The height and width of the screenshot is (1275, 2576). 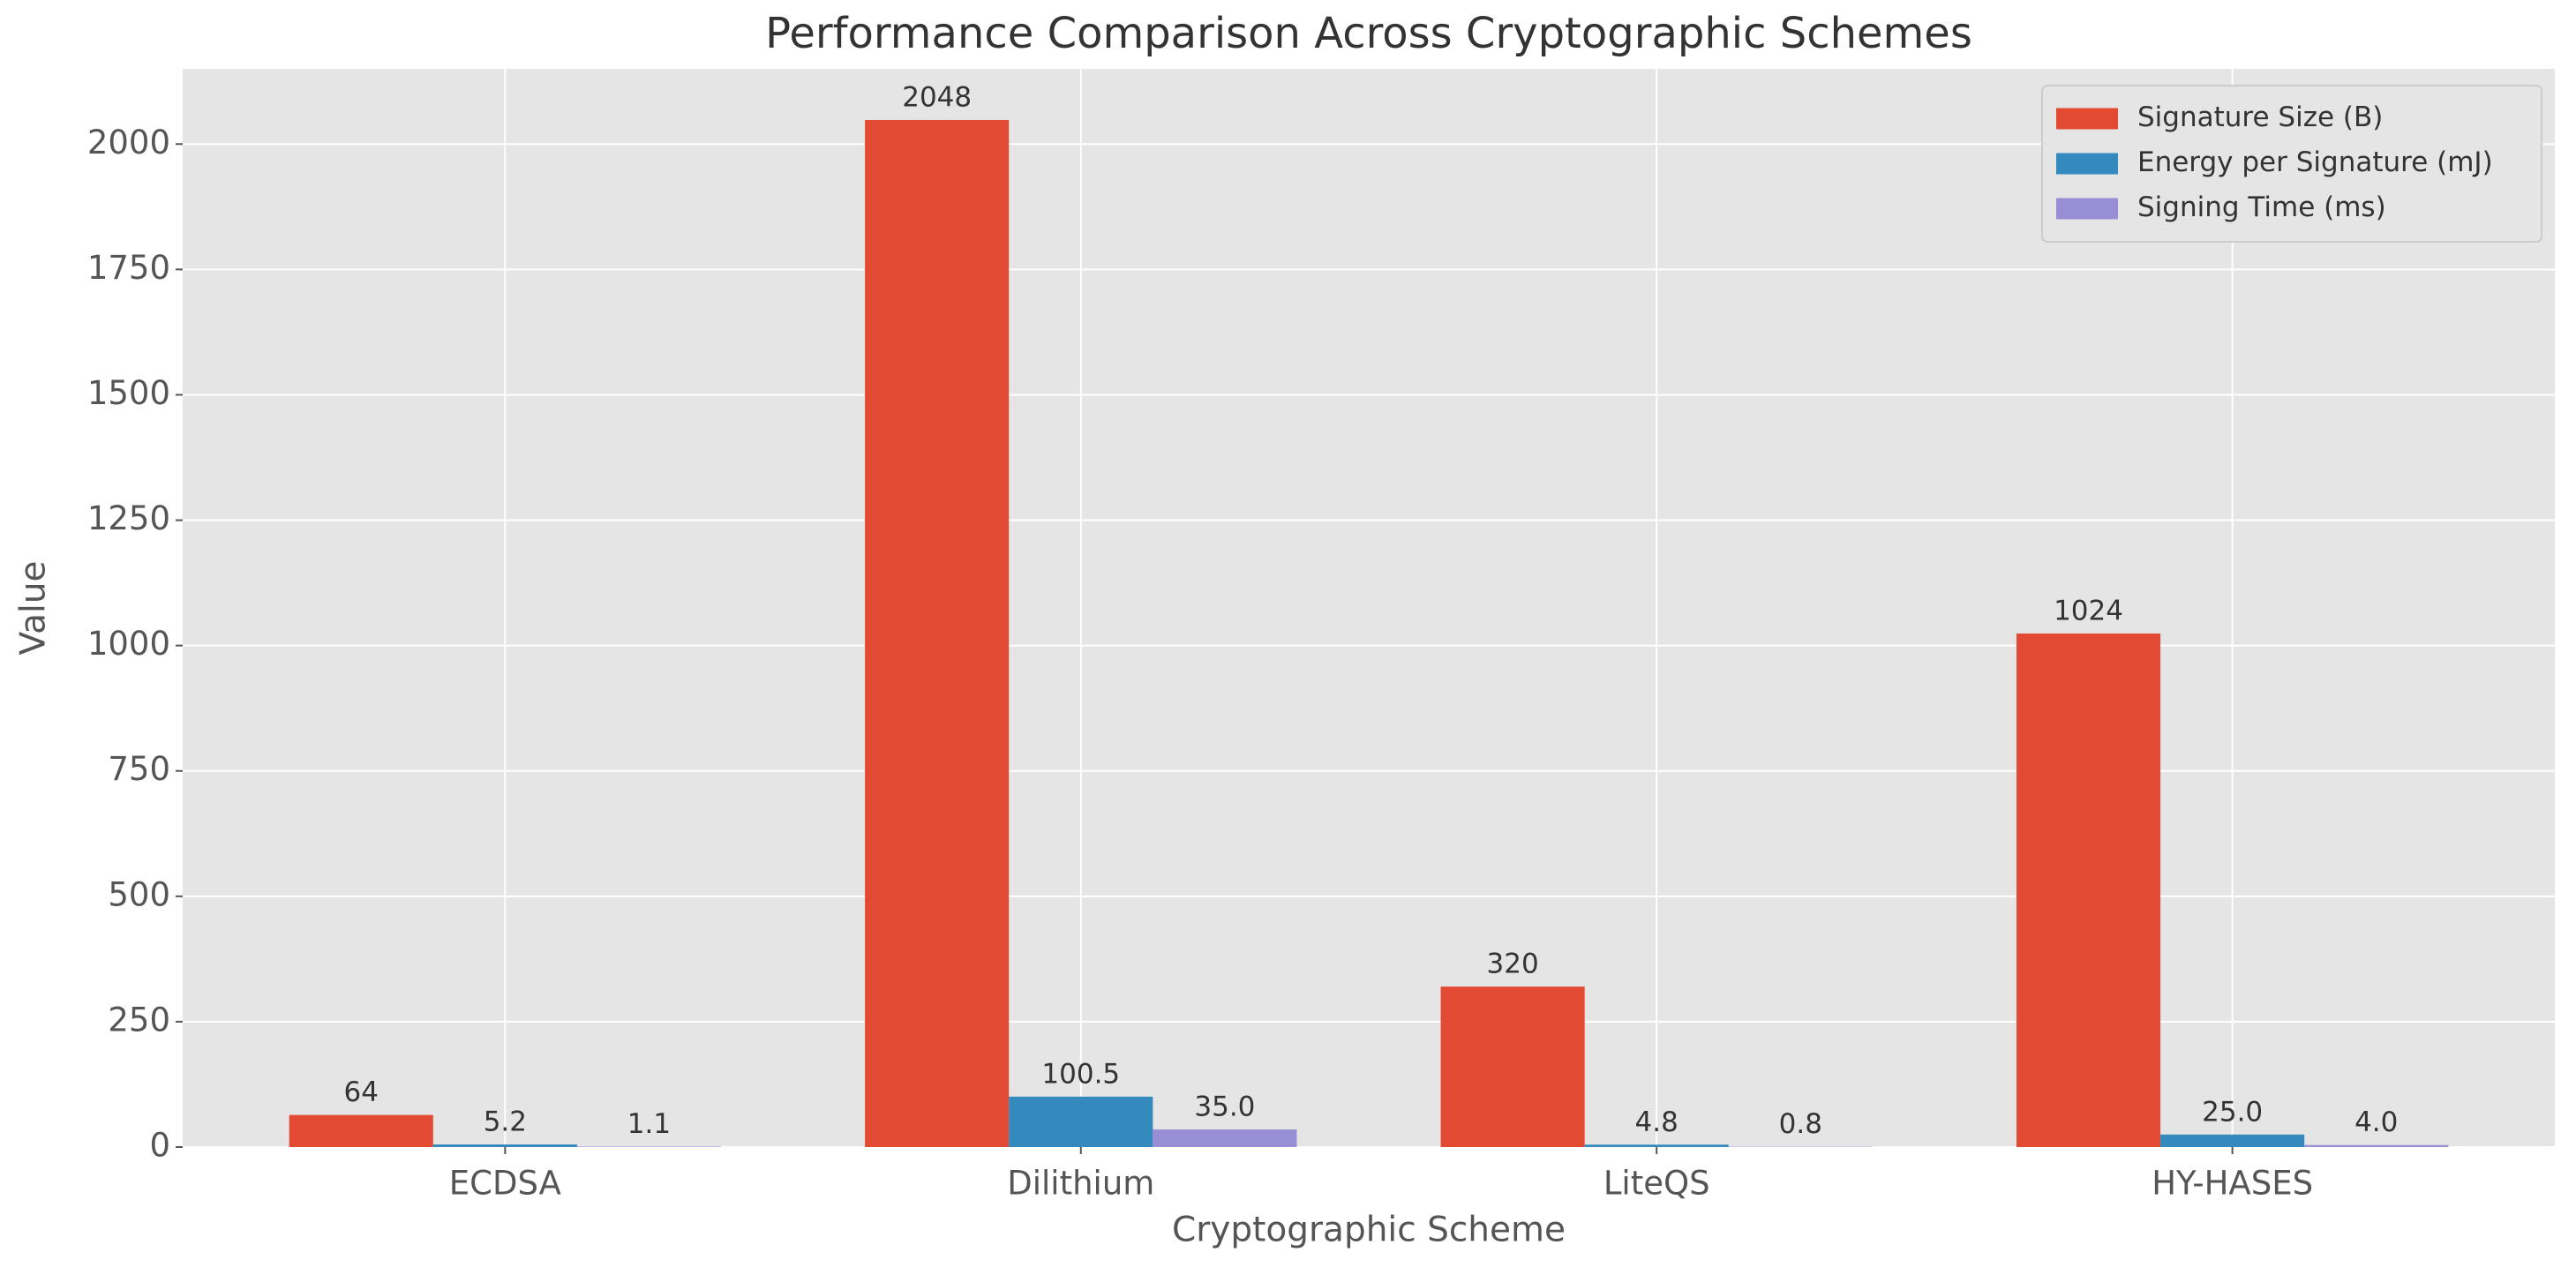 I want to click on value-label: 4.8, so click(x=1657, y=1122).